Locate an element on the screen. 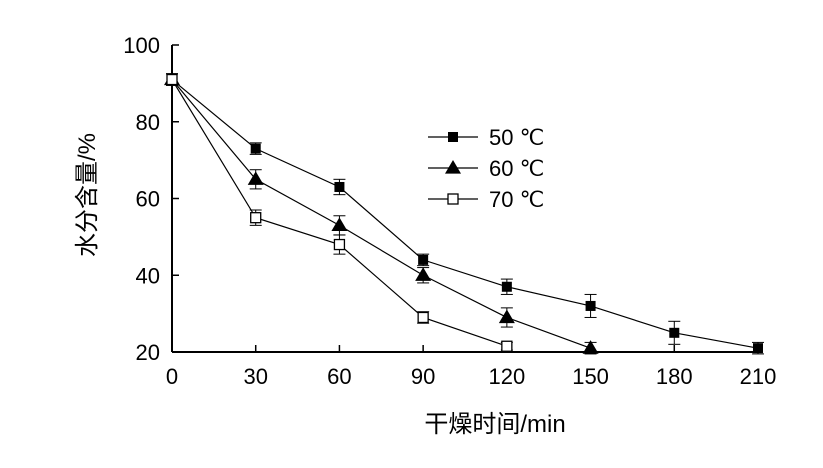 The width and height of the screenshot is (823, 468). x-tick-label: 60 is located at coordinates (339, 376).